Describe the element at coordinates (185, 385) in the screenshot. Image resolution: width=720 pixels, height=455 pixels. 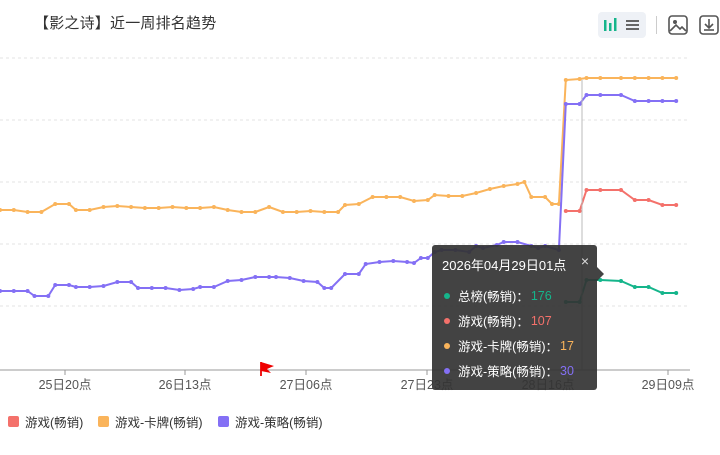
I see `x-tick-label: 26日13点` at that location.